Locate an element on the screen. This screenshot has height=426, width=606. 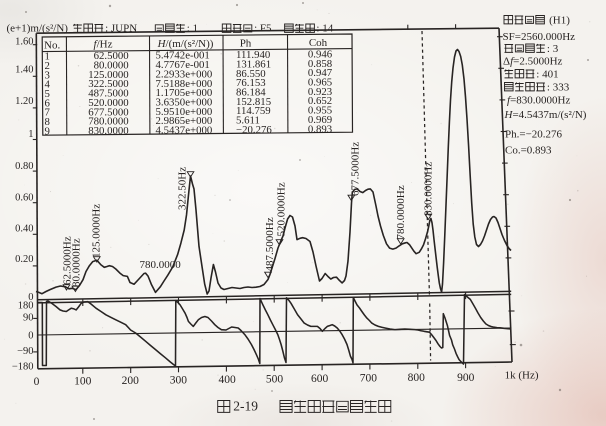
svg-text: 4.5437e+000 is located at coordinates (184, 131).